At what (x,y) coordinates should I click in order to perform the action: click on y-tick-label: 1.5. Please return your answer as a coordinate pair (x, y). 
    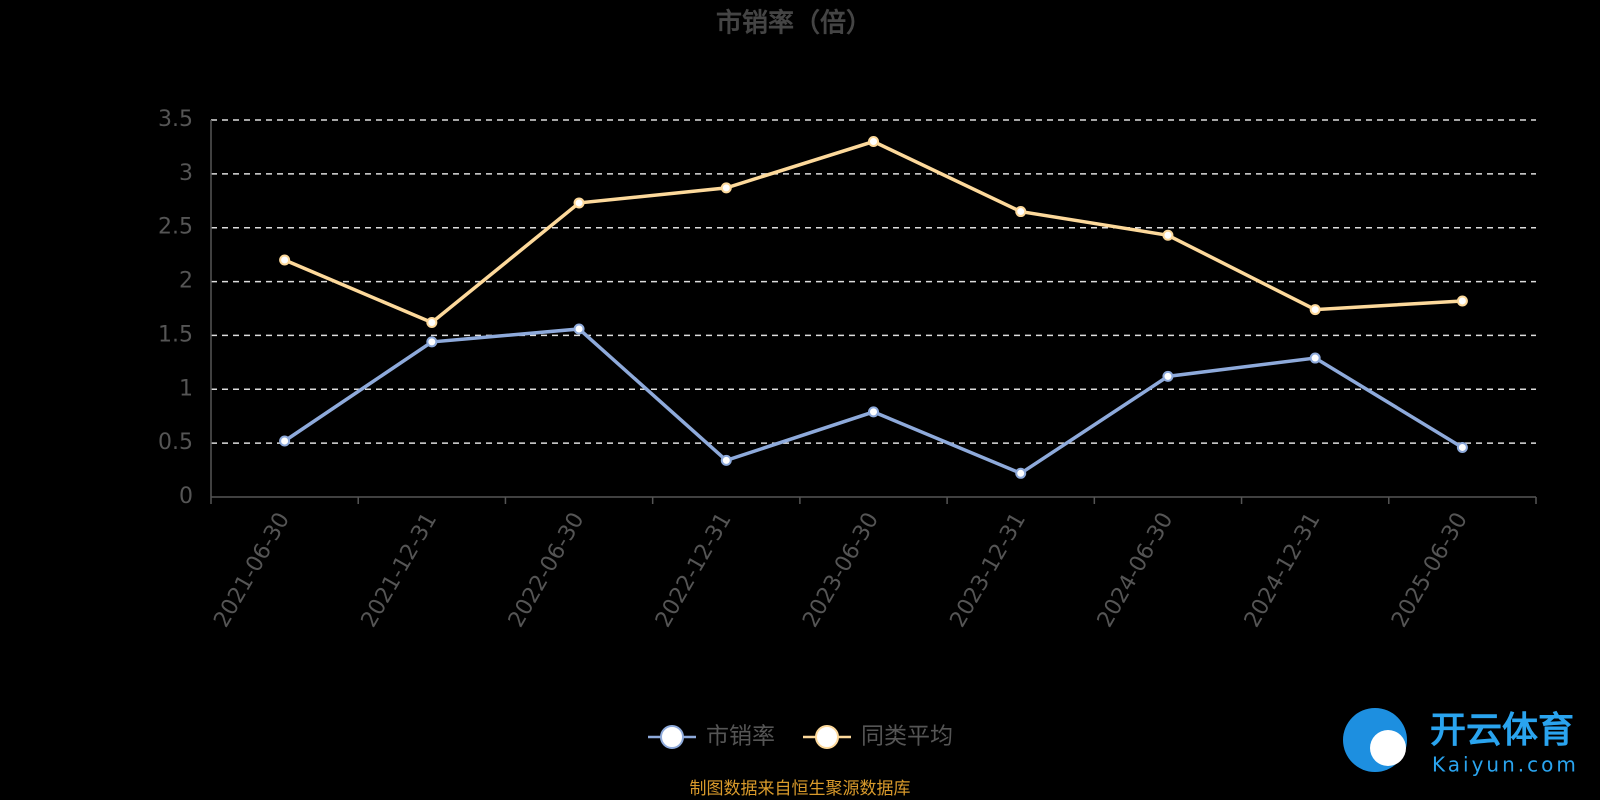
    Looking at the image, I should click on (175, 334).